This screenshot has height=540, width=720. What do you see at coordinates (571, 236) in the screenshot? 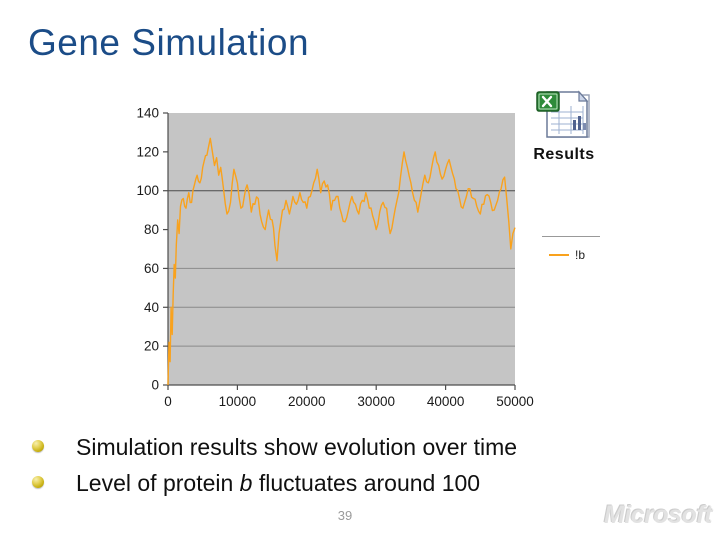
I see `legend-divider-line` at bounding box center [571, 236].